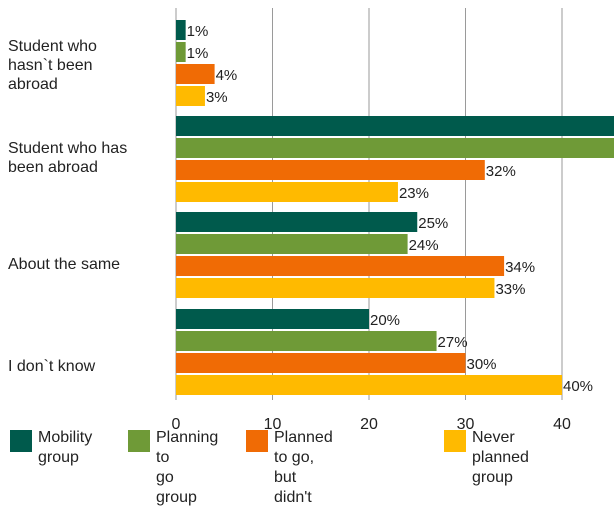 This screenshot has height=508, width=614. What do you see at coordinates (198, 31) in the screenshot?
I see `data-label-0-0: 1%` at bounding box center [198, 31].